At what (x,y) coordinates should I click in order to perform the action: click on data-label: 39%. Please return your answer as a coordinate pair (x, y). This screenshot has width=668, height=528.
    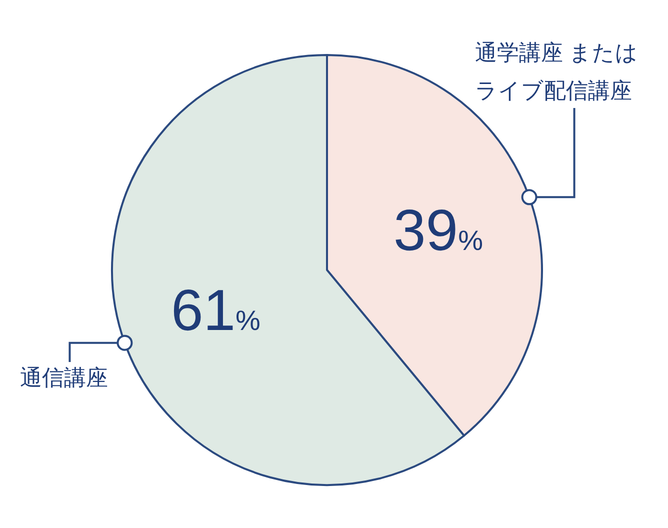
    Looking at the image, I should click on (438, 230).